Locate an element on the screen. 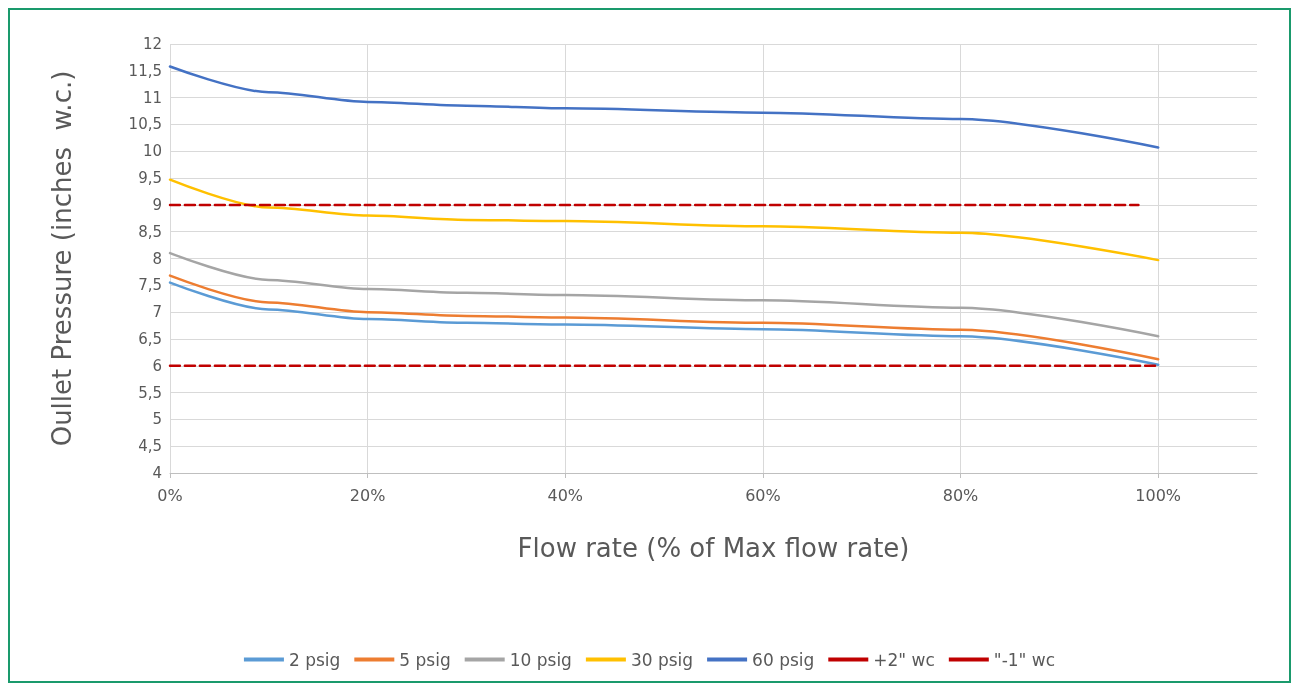 The height and width of the screenshot is (695, 1303). x-tick-label: 0% is located at coordinates (170, 495).